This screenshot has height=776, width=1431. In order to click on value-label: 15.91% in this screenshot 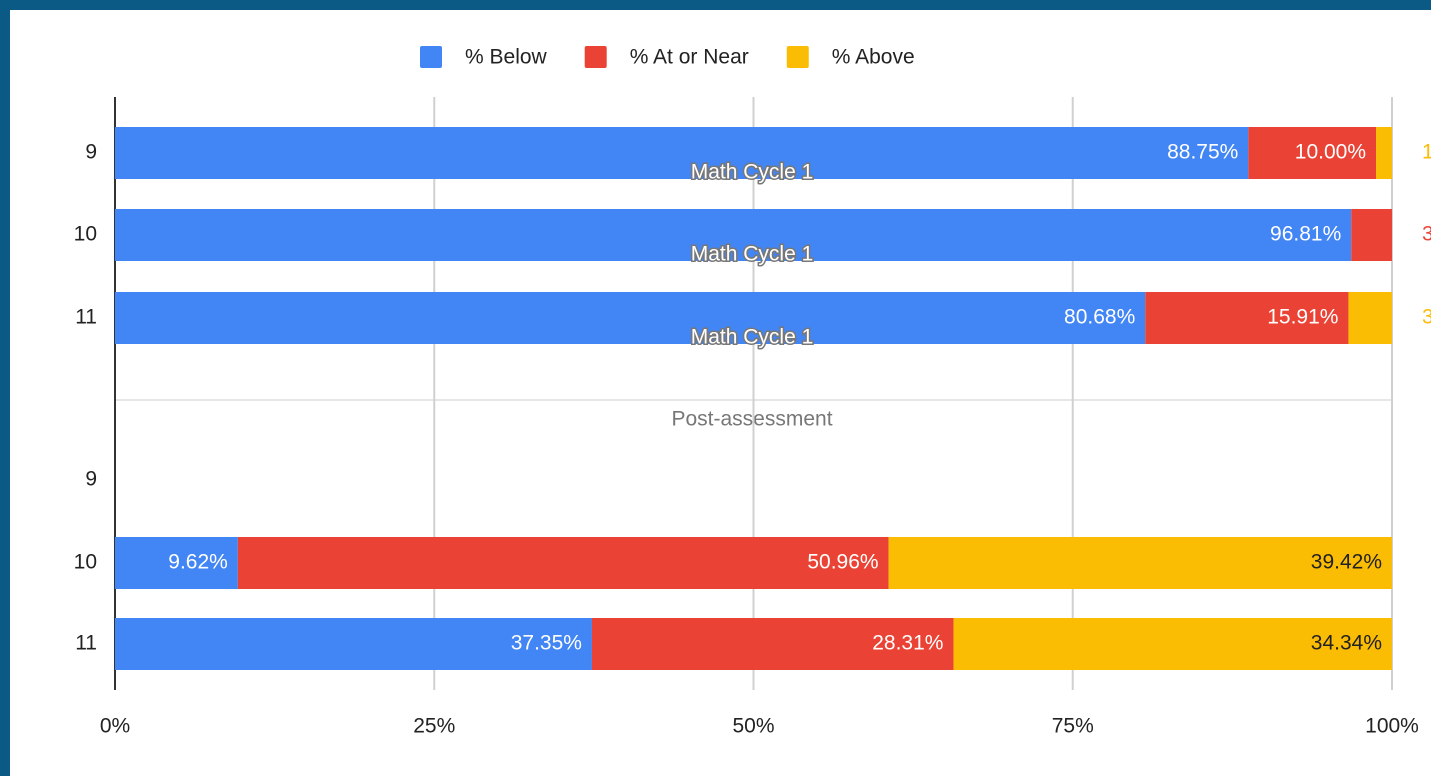, I will do `click(1302, 317)`.